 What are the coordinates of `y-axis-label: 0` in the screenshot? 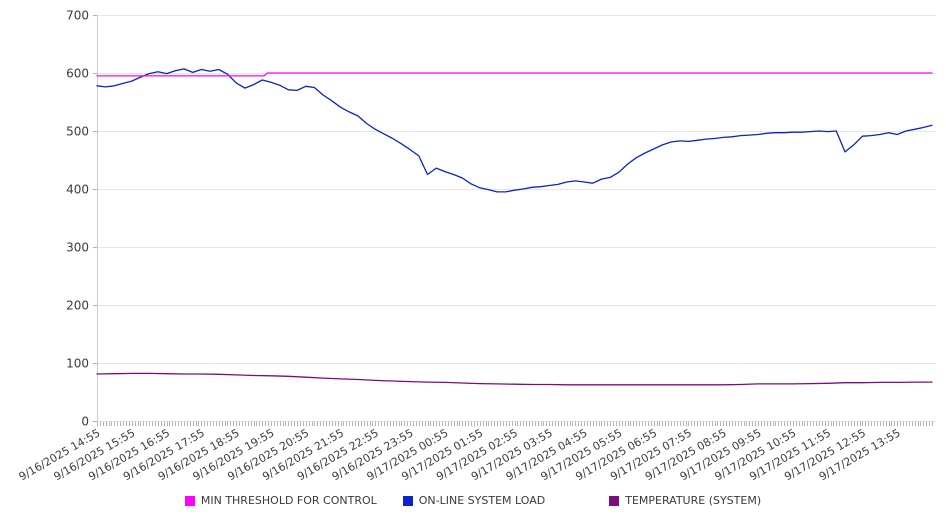 It's located at (85, 422).